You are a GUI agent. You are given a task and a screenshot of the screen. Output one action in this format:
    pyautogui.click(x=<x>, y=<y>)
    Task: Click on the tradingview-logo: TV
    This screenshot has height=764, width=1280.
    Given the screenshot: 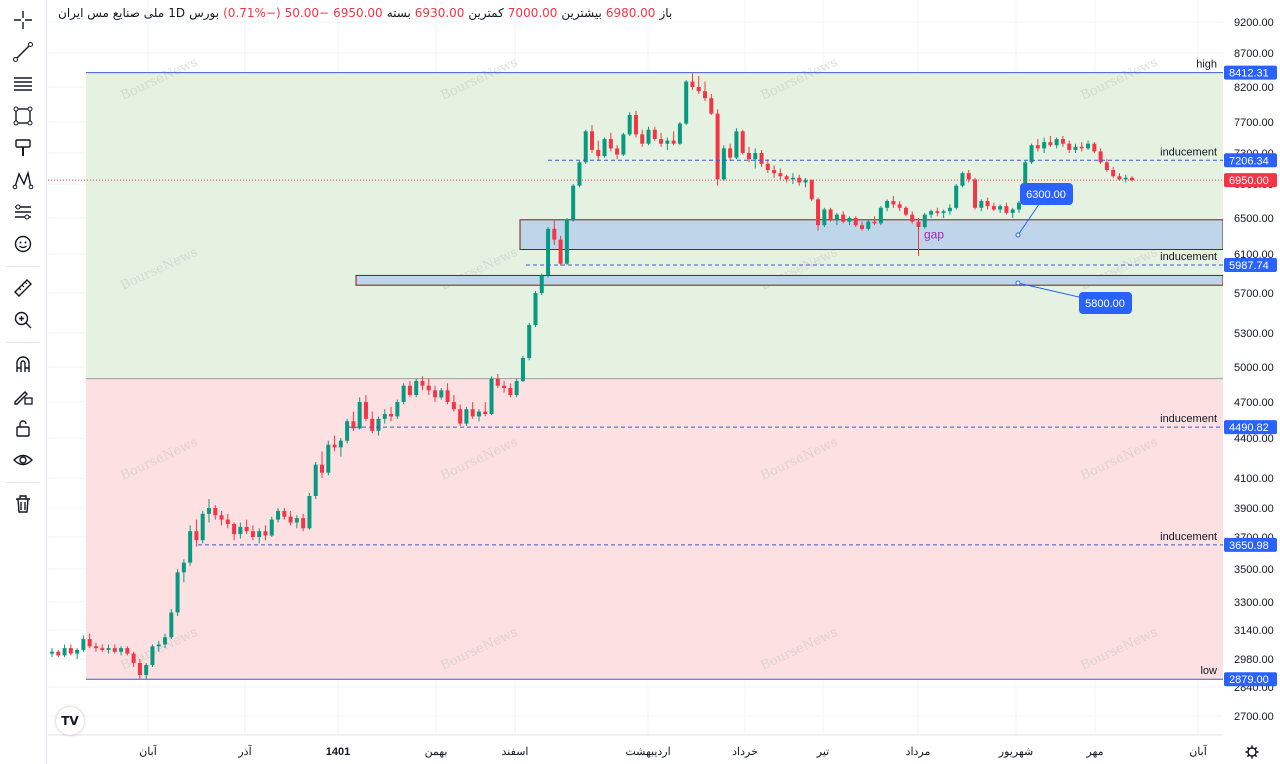 What is the action you would take?
    pyautogui.click(x=70, y=721)
    